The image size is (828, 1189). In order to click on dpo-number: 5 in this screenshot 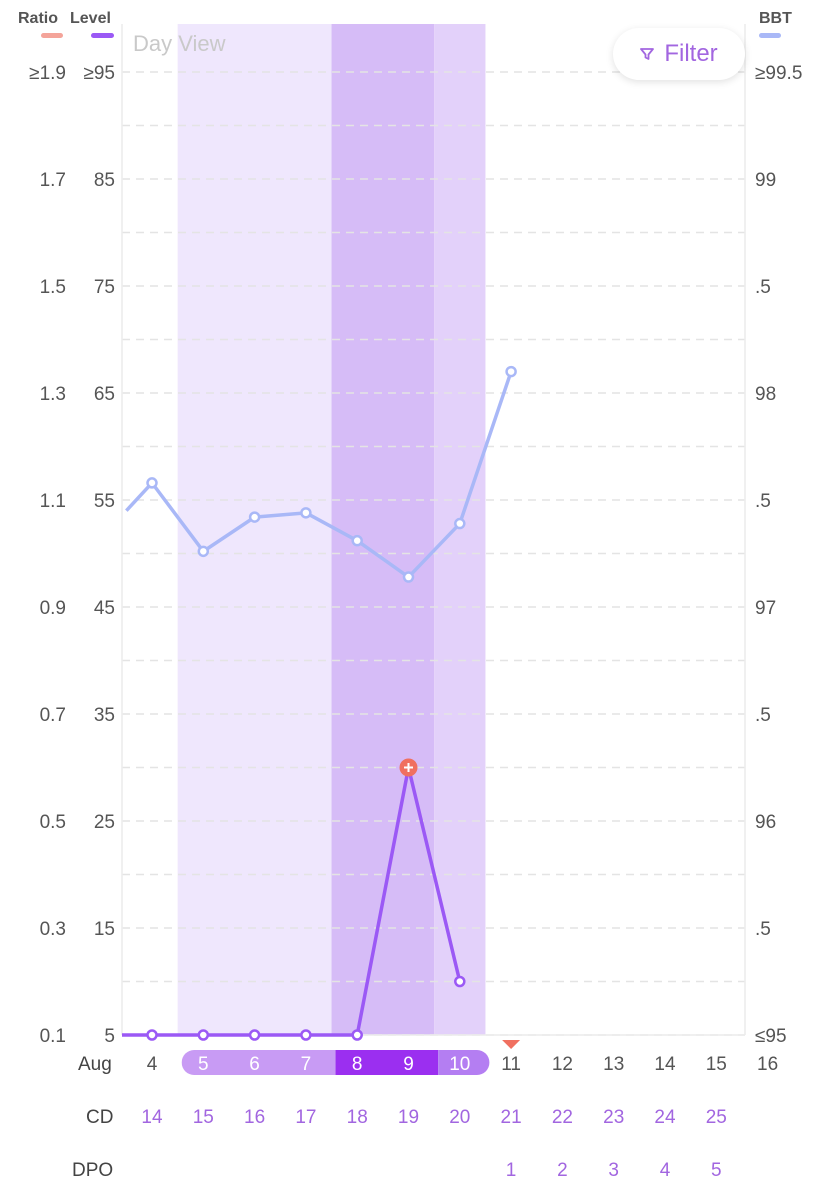, I will do `click(716, 1170)`.